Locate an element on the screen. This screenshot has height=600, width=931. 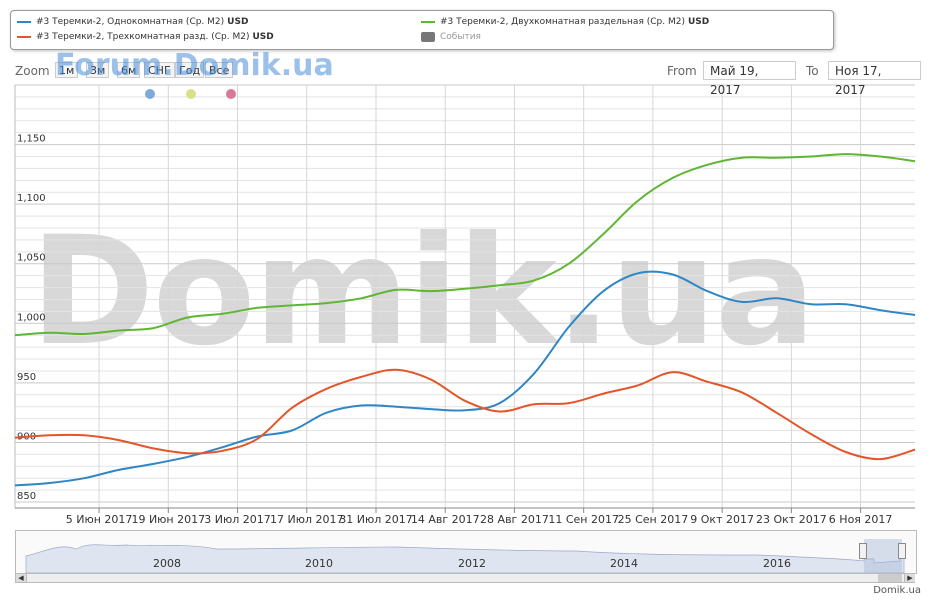
nav-year-2008: 2008 is located at coordinates (167, 563).